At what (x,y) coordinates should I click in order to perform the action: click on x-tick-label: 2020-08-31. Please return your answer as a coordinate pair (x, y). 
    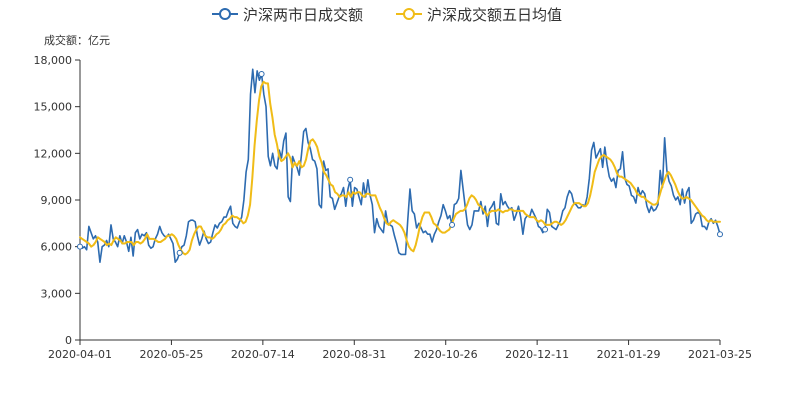
    Looking at the image, I should click on (354, 354).